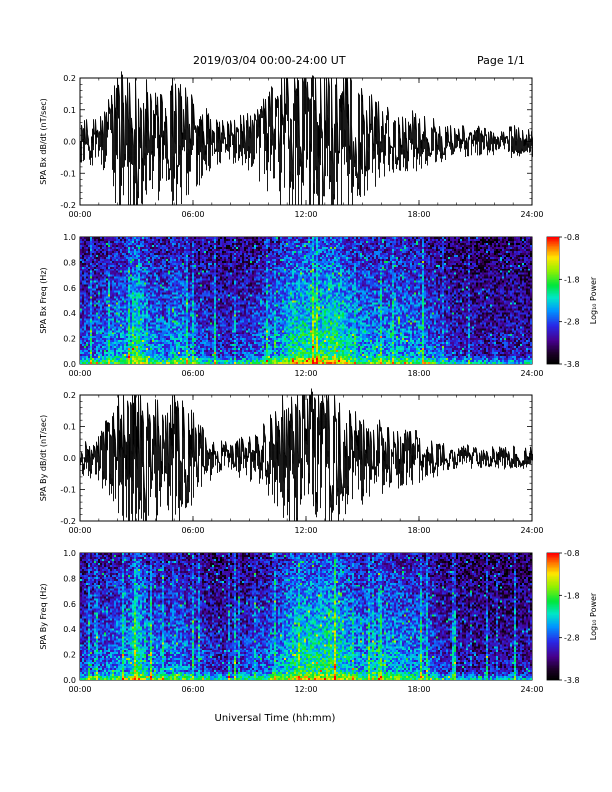 This screenshot has width=612, height=792. What do you see at coordinates (43, 616) in the screenshot?
I see `y-axis-label: SPA By Freq (Hz)` at bounding box center [43, 616].